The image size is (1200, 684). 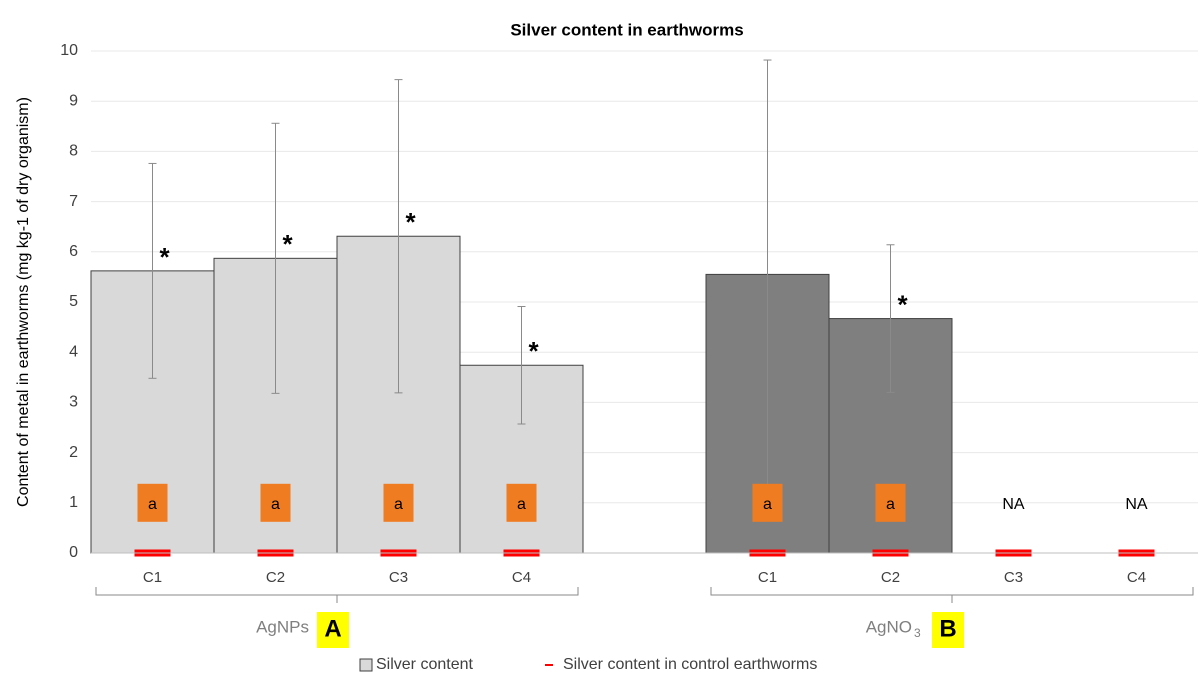 What do you see at coordinates (73, 201) in the screenshot?
I see `y-tick-label: 7` at bounding box center [73, 201].